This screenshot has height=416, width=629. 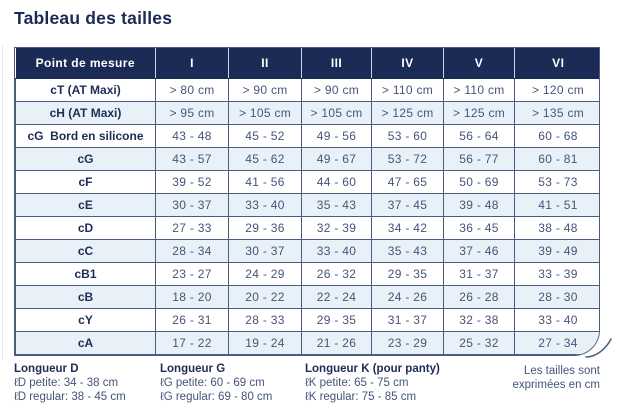 I want to click on row-value: 56 - 77, so click(x=479, y=159).